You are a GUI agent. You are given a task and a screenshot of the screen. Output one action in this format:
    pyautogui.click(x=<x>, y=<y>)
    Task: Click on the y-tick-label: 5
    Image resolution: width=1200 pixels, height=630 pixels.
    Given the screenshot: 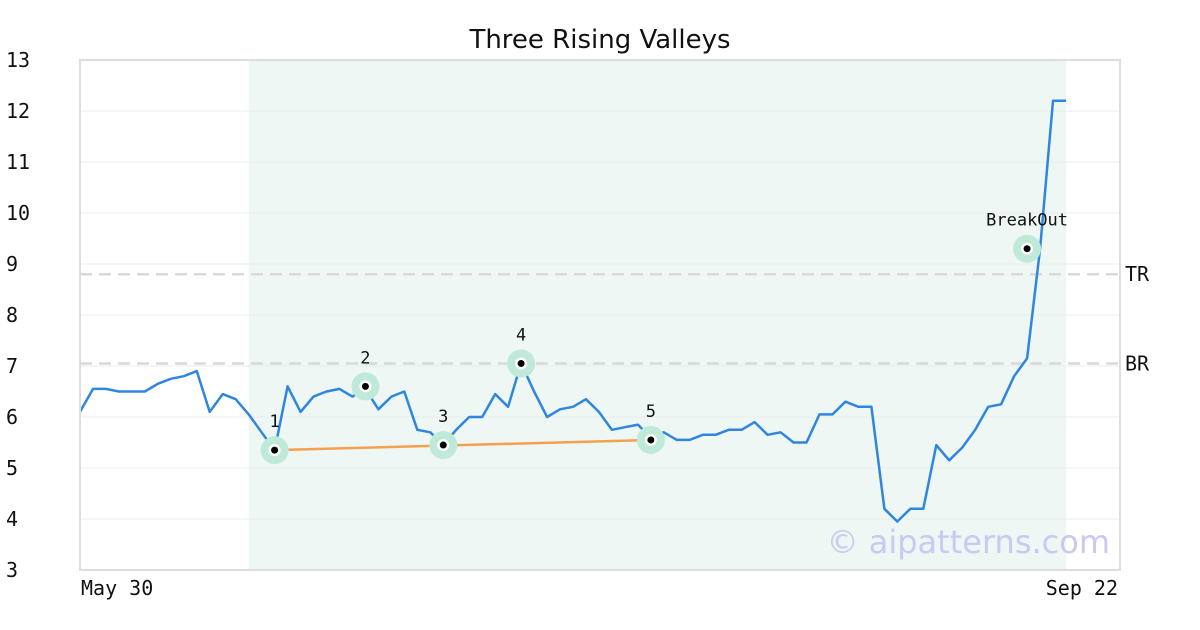 What is the action you would take?
    pyautogui.click(x=12, y=468)
    